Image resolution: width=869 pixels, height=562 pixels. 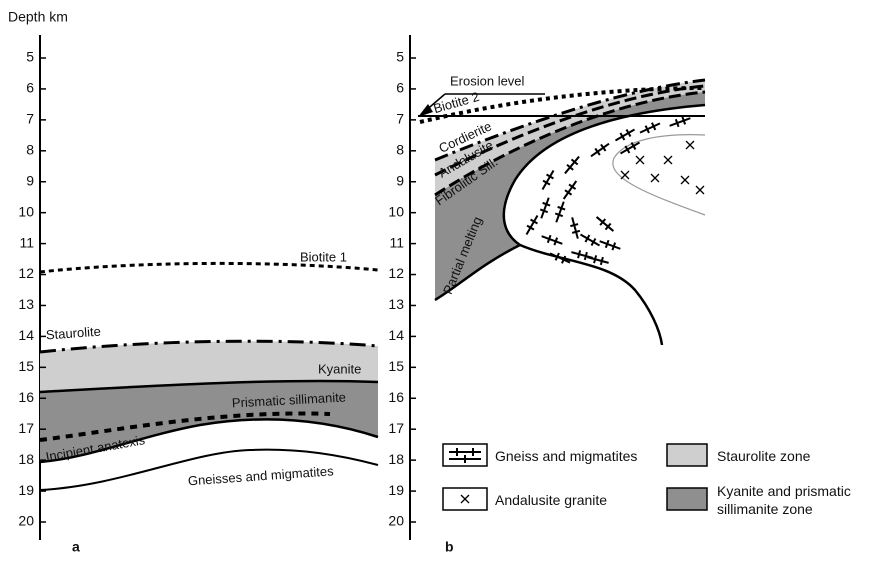 I want to click on fibrolite-isograd, so click(x=570, y=143).